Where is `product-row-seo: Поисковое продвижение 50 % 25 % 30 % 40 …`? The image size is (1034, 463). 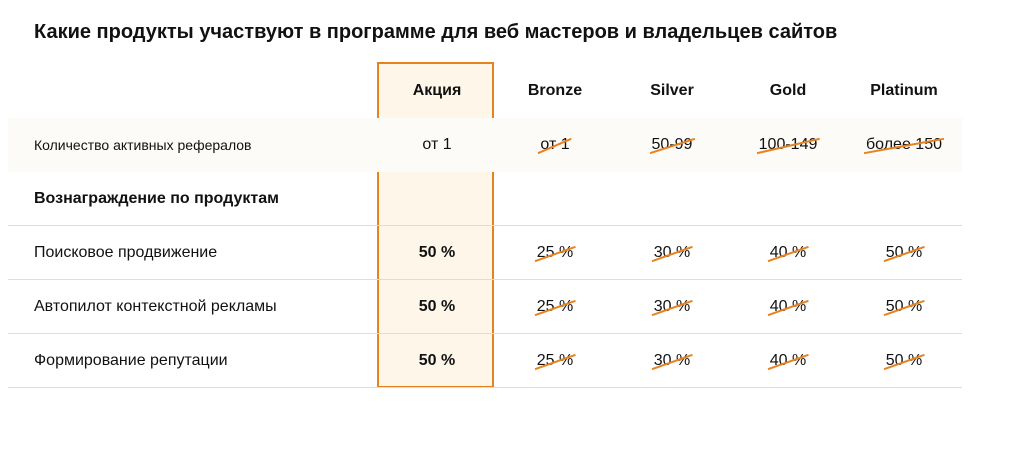
product-row-seo: Поисковое продвижение 50 % 25 % 30 % 40 … is located at coordinates (485, 253).